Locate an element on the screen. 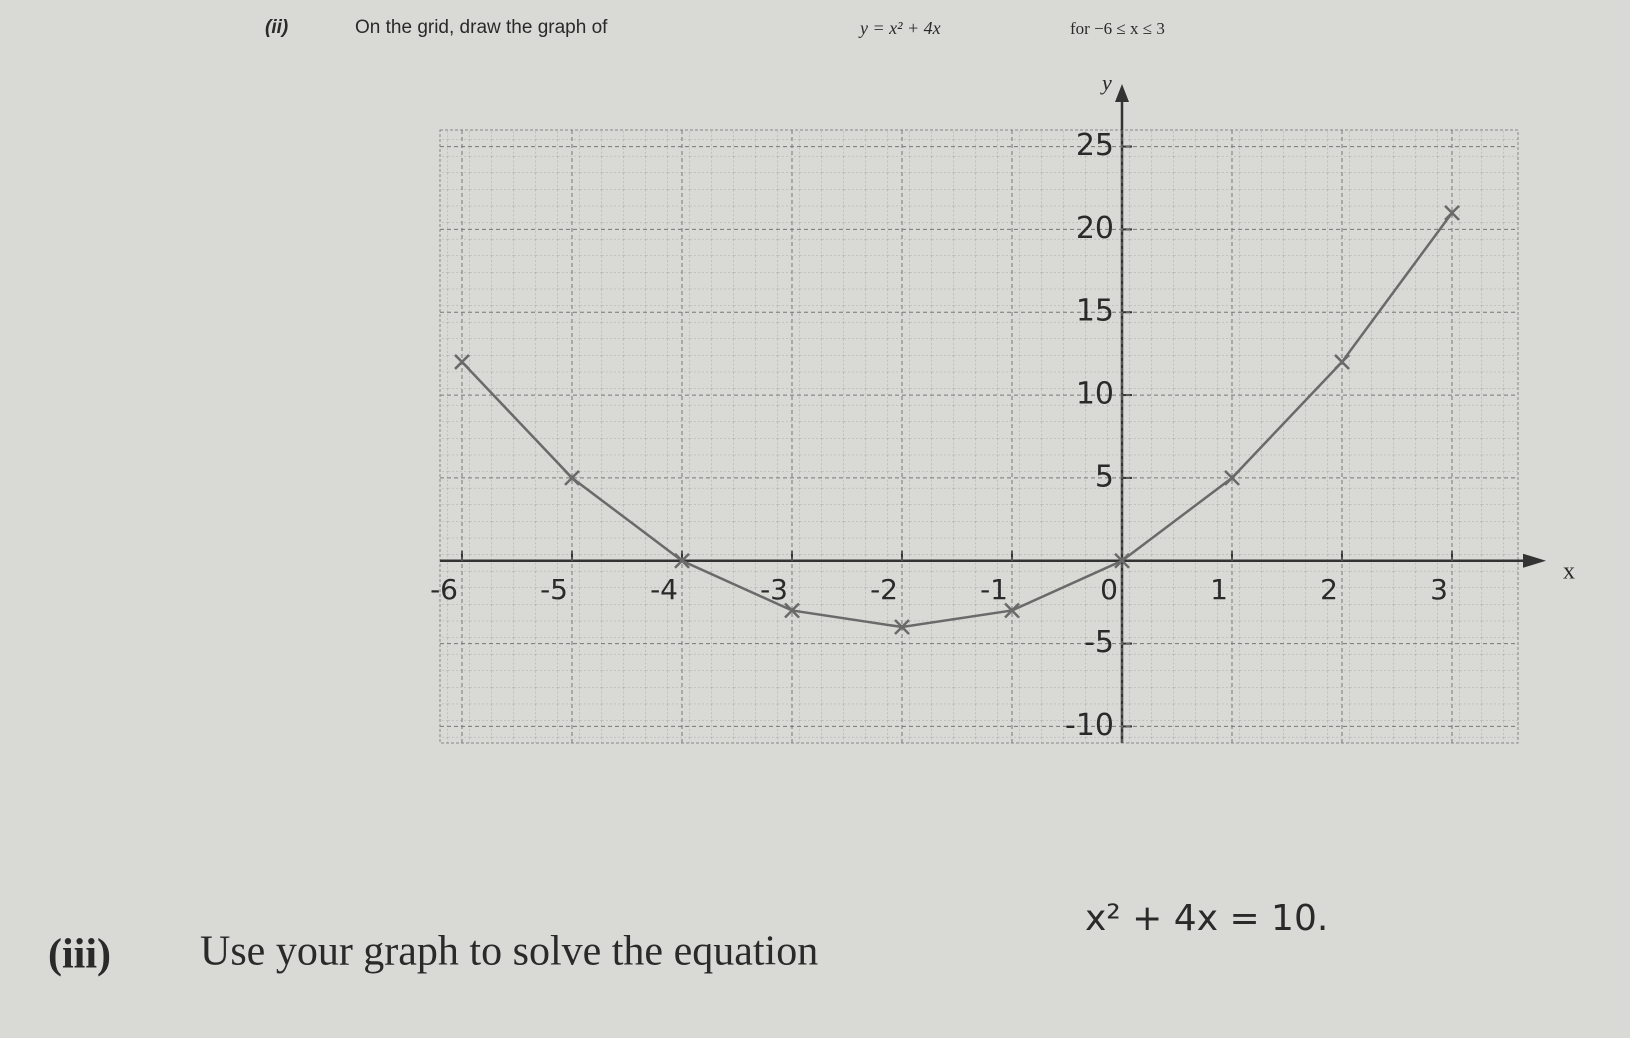  question-number: (iii) is located at coordinates (79, 955).